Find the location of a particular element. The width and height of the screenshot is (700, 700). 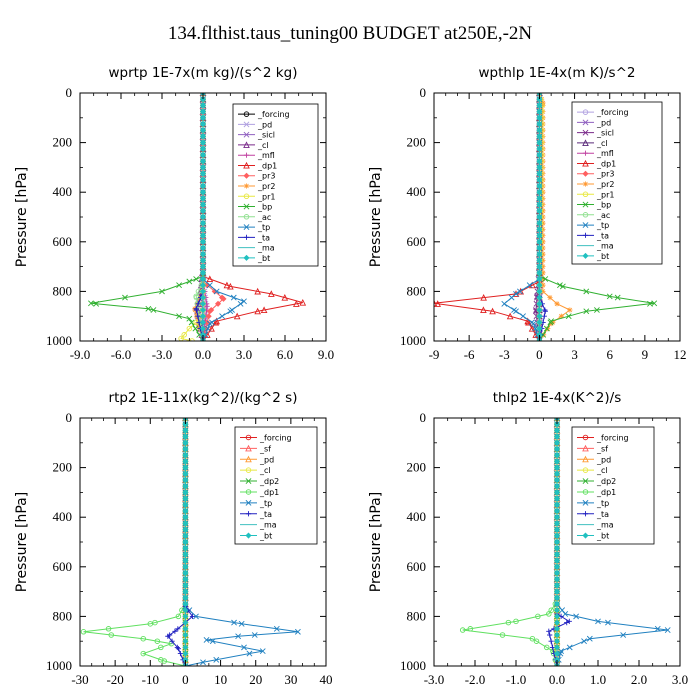

y-tick-label: 0 is located at coordinates (69, 92).